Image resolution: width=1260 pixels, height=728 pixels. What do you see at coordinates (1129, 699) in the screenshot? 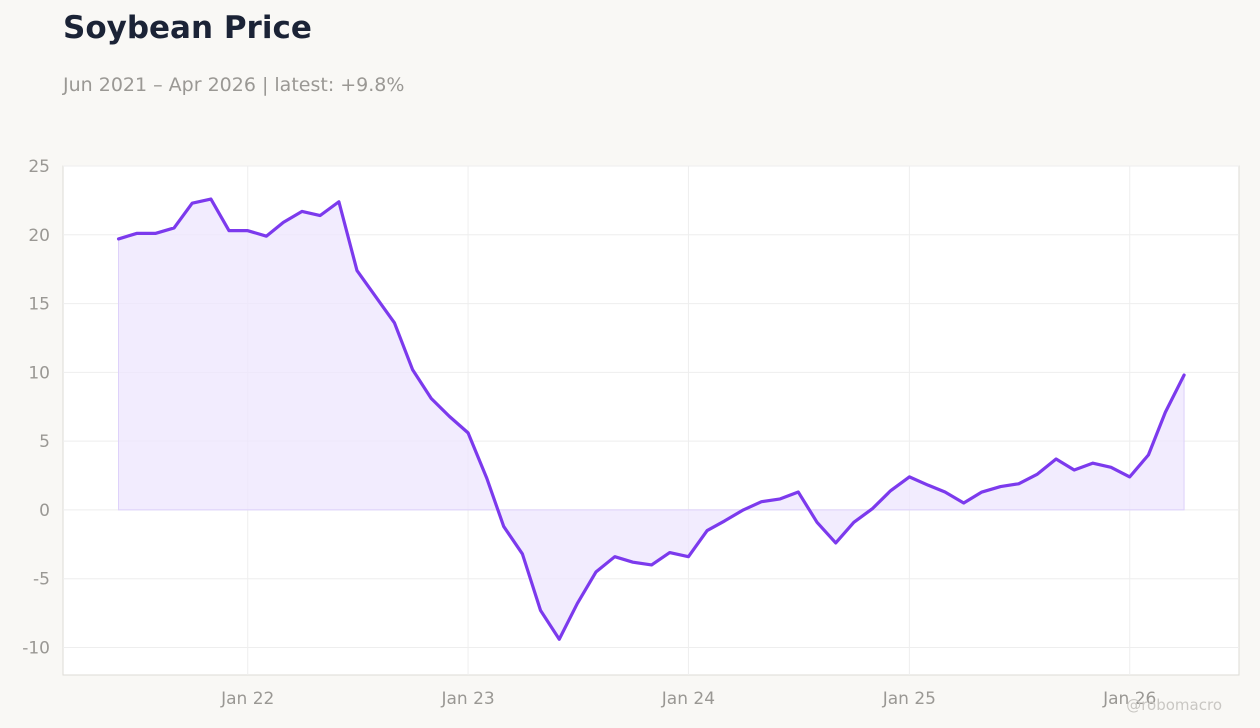
I see `x-tick-label: Jan 26` at bounding box center [1129, 699].